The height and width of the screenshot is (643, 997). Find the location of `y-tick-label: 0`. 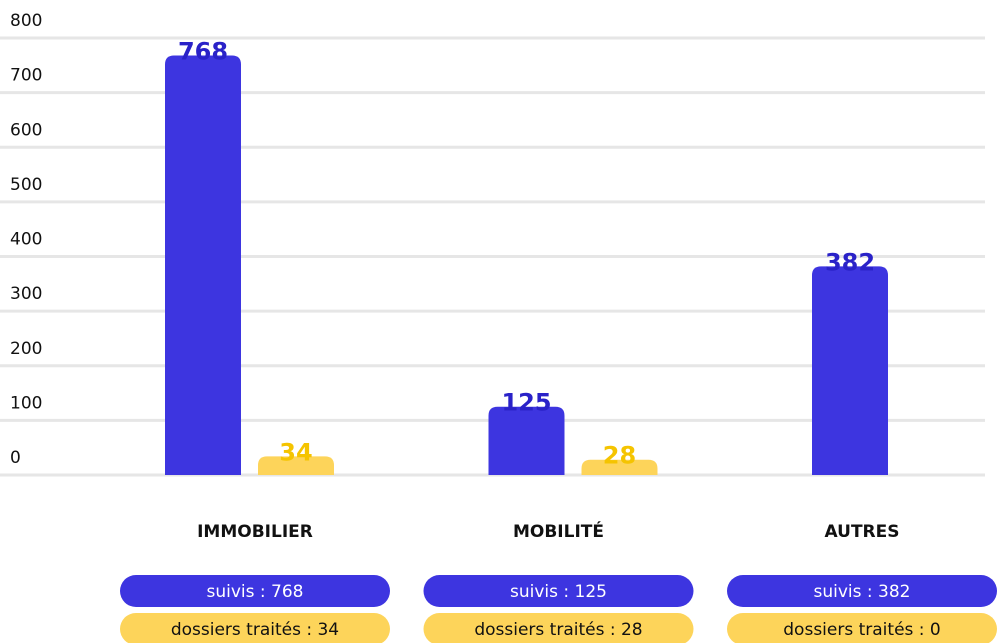

y-tick-label: 0 is located at coordinates (15, 458).